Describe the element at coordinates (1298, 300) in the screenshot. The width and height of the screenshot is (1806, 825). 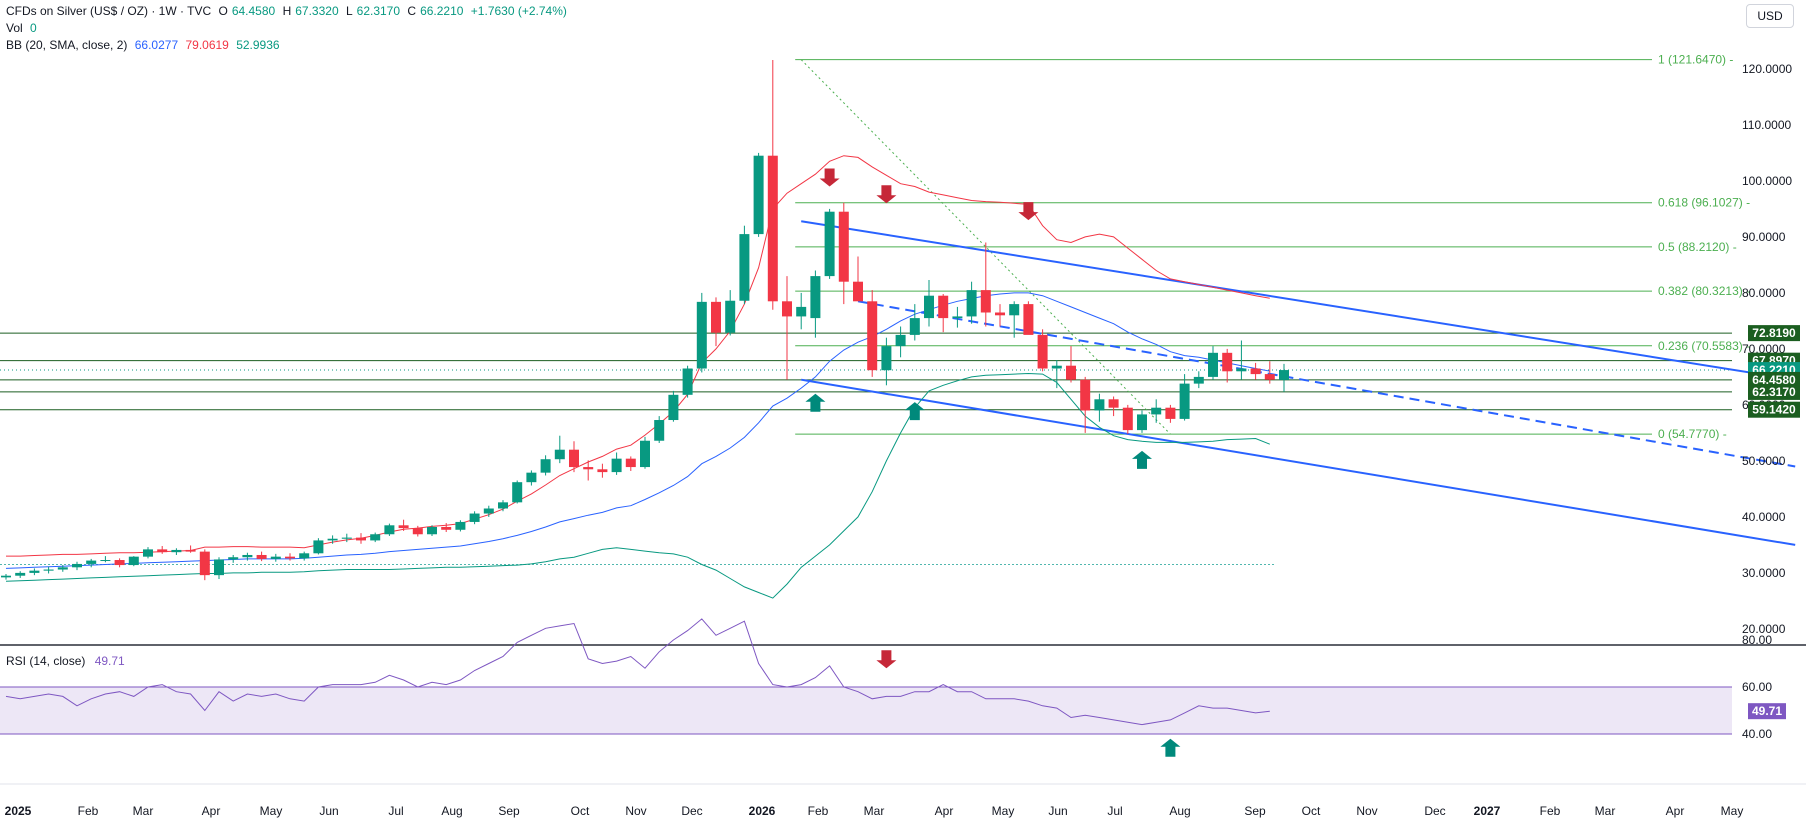
I see `channel-upper-line` at that location.